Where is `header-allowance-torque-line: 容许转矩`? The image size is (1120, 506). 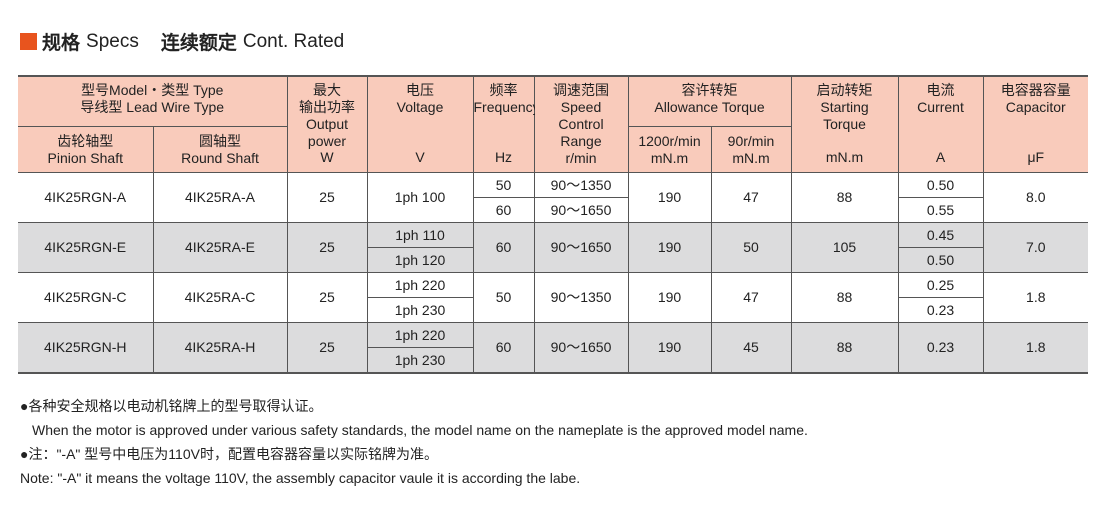
header-allowance-torque-line: 容许转矩 is located at coordinates (709, 90).